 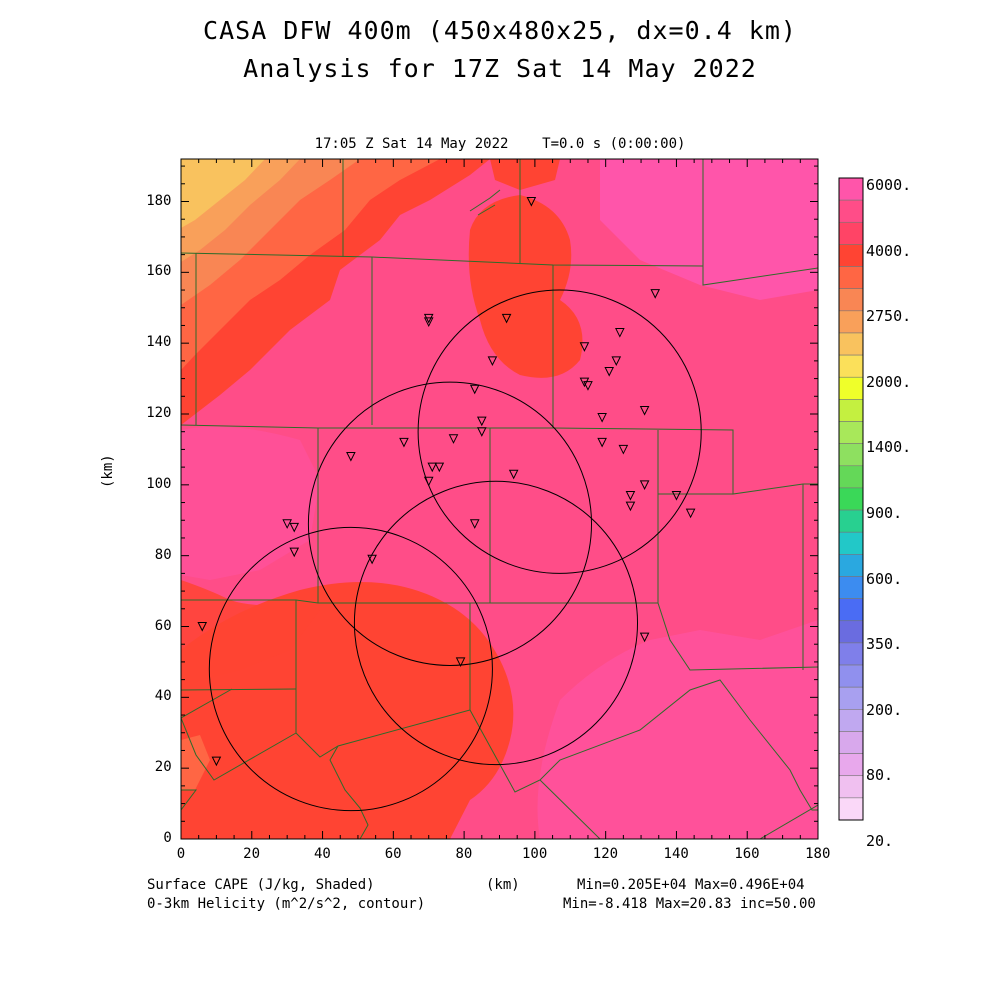 What do you see at coordinates (159, 413) in the screenshot?
I see `y-tick-label: 120` at bounding box center [159, 413].